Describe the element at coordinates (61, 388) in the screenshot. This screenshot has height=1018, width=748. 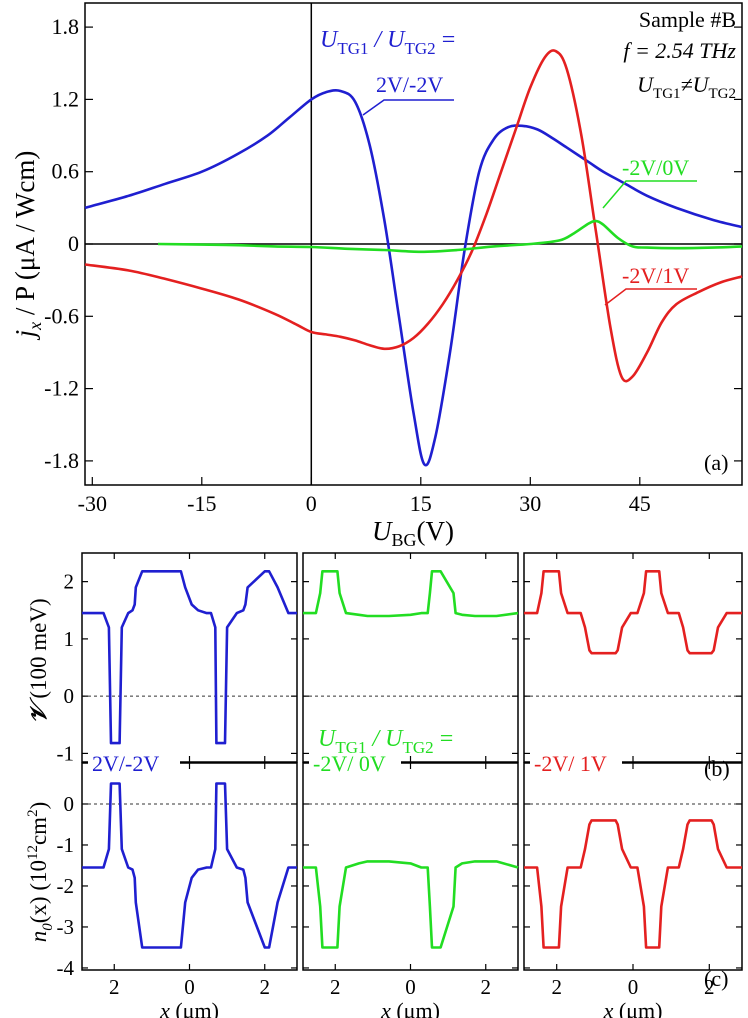
I see `panel-a-ytick-label: -1.2` at that location.